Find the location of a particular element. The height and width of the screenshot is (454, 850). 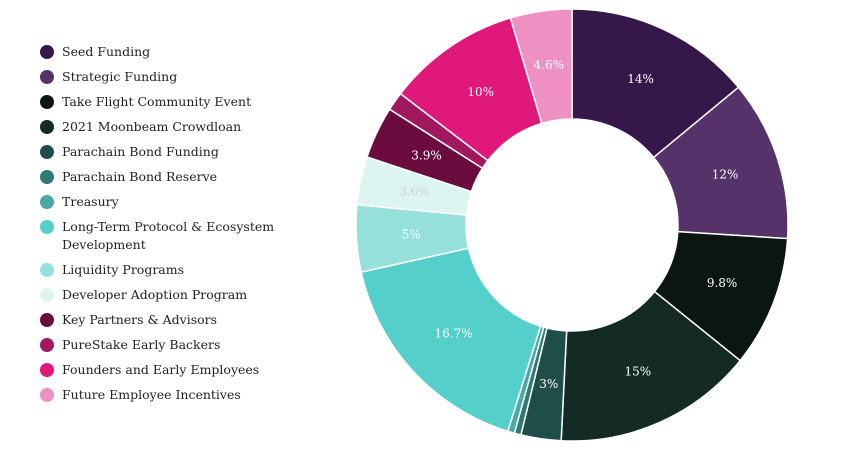

slice-future-employee-incentives is located at coordinates (541, 66).